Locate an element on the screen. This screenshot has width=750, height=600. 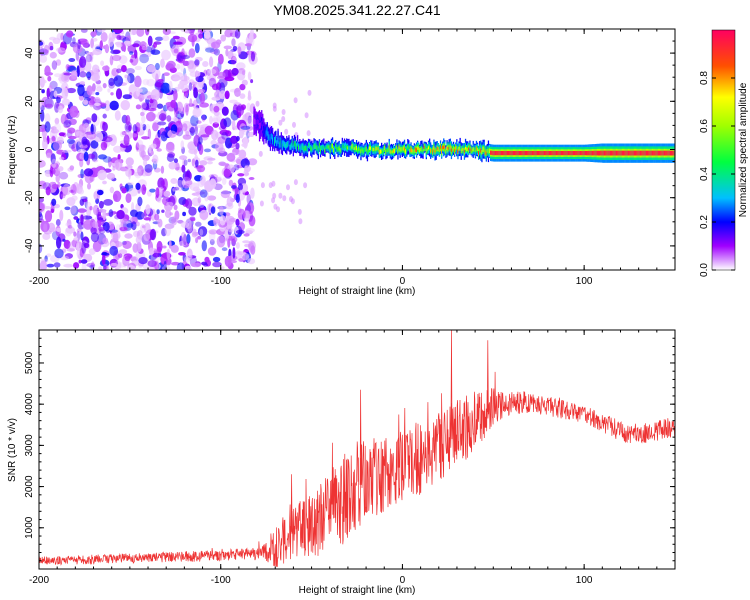
colorbar-ticks: 0.0 0.2 0.4 0.6 0.8 is located at coordinates (717, 174).